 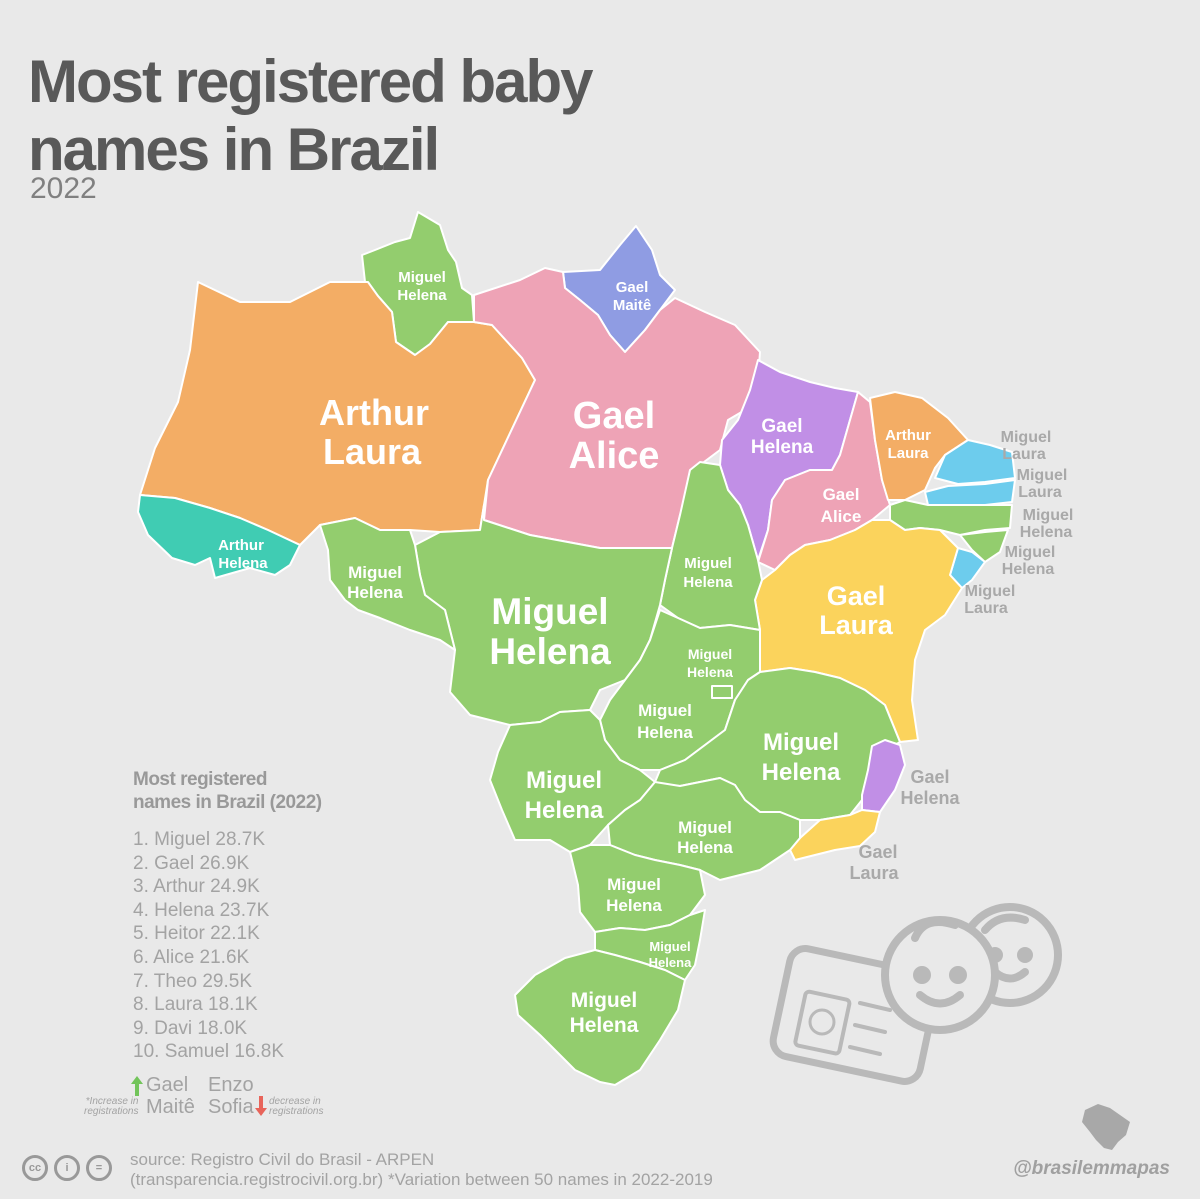 I want to click on source-line-2: (transparencia.registrocivil.org.br), so click(x=257, y=1179).